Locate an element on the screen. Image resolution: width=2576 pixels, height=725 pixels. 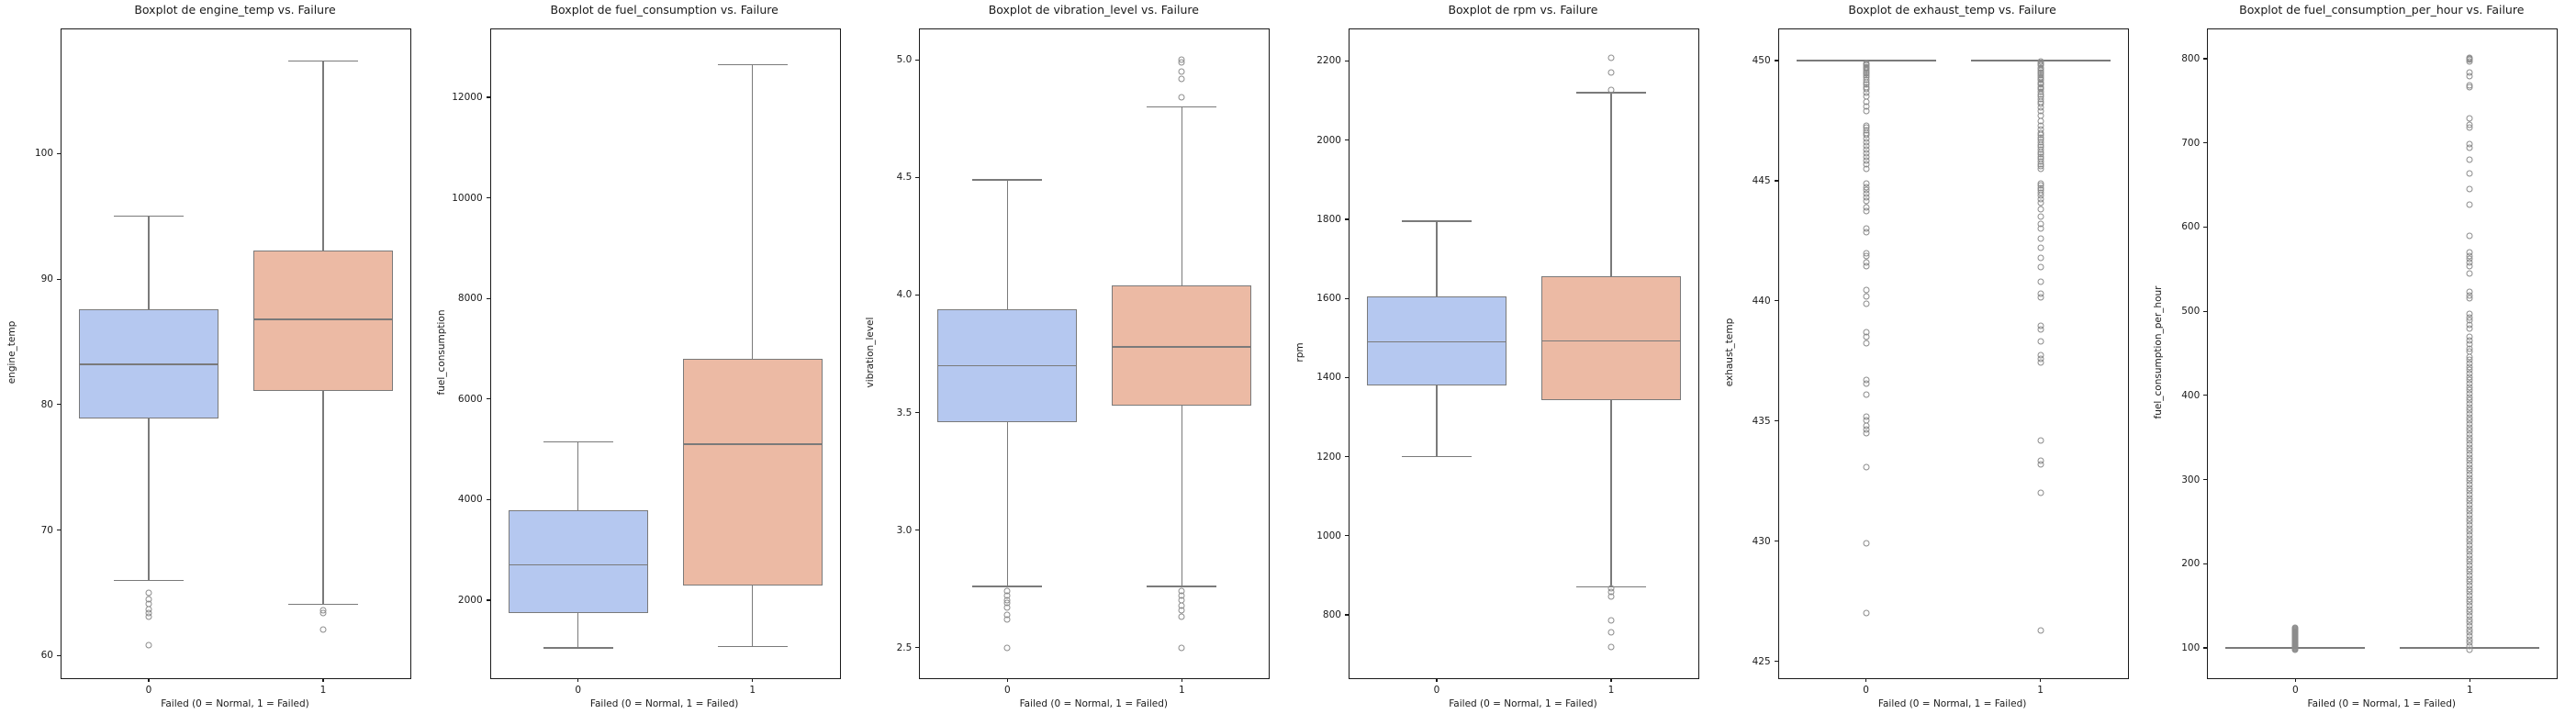
y-tick-label: 425 is located at coordinates (1761, 661).